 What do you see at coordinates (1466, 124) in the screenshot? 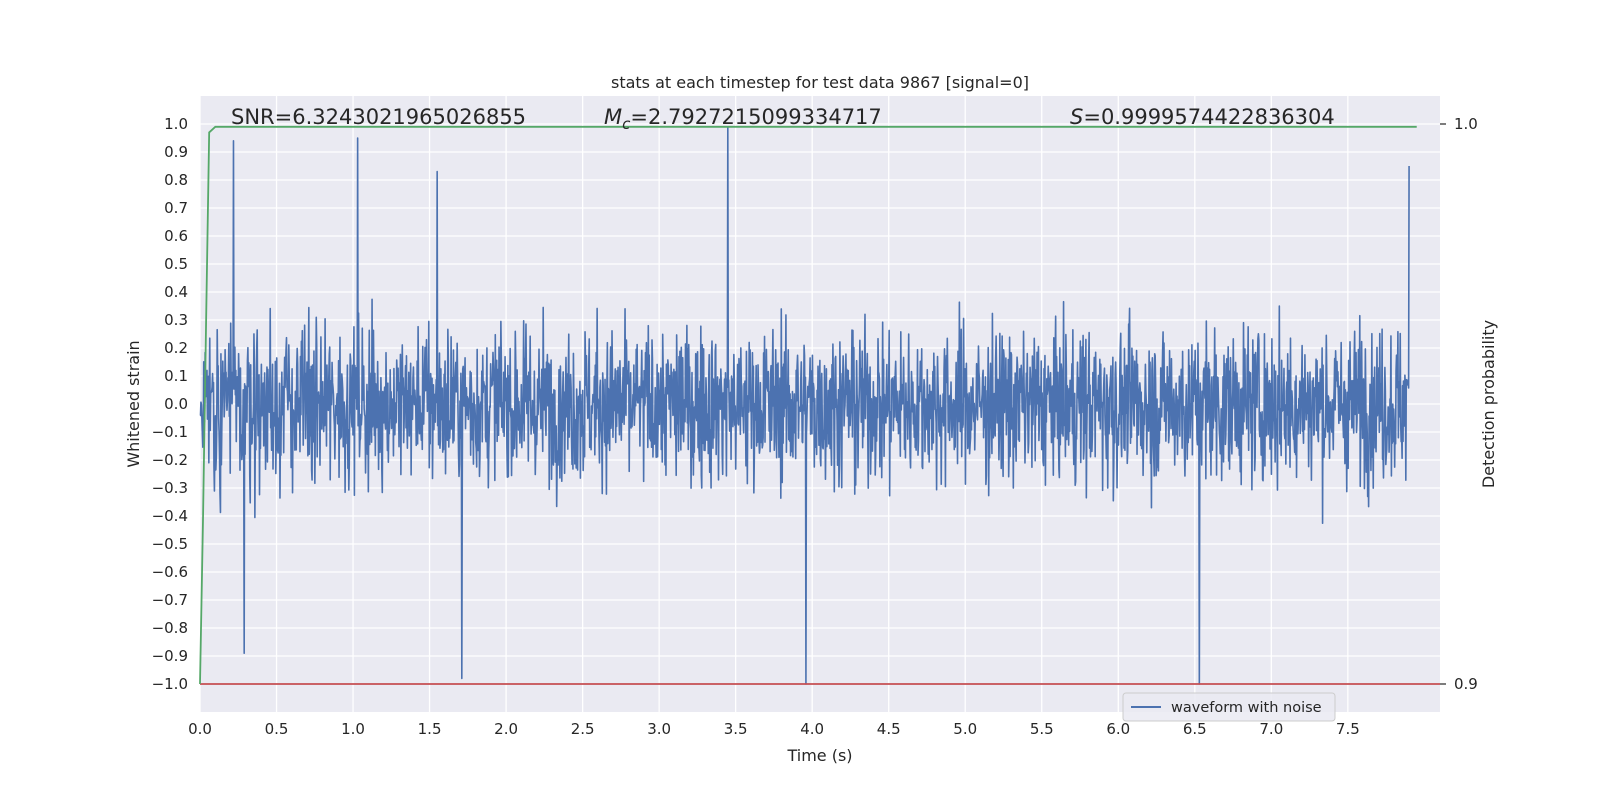
I see `y2-tick-label: 1.0` at bounding box center [1466, 124].